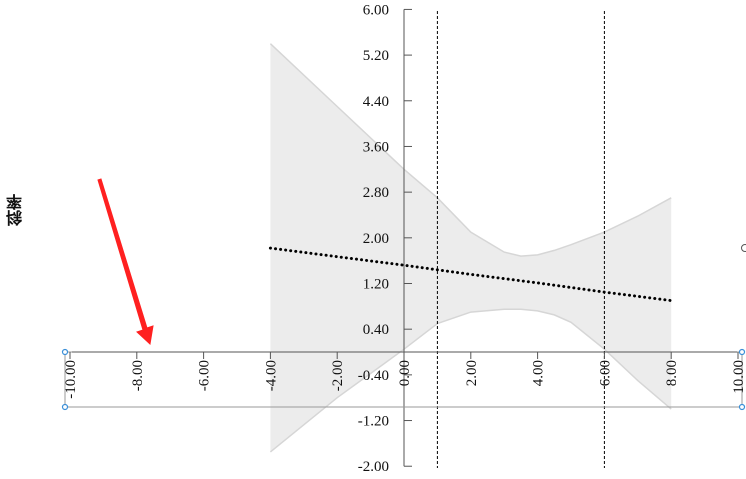 The width and height of the screenshot is (746, 479). What do you see at coordinates (205, 375) in the screenshot?
I see `x-tick-label: -6.00` at bounding box center [205, 375].